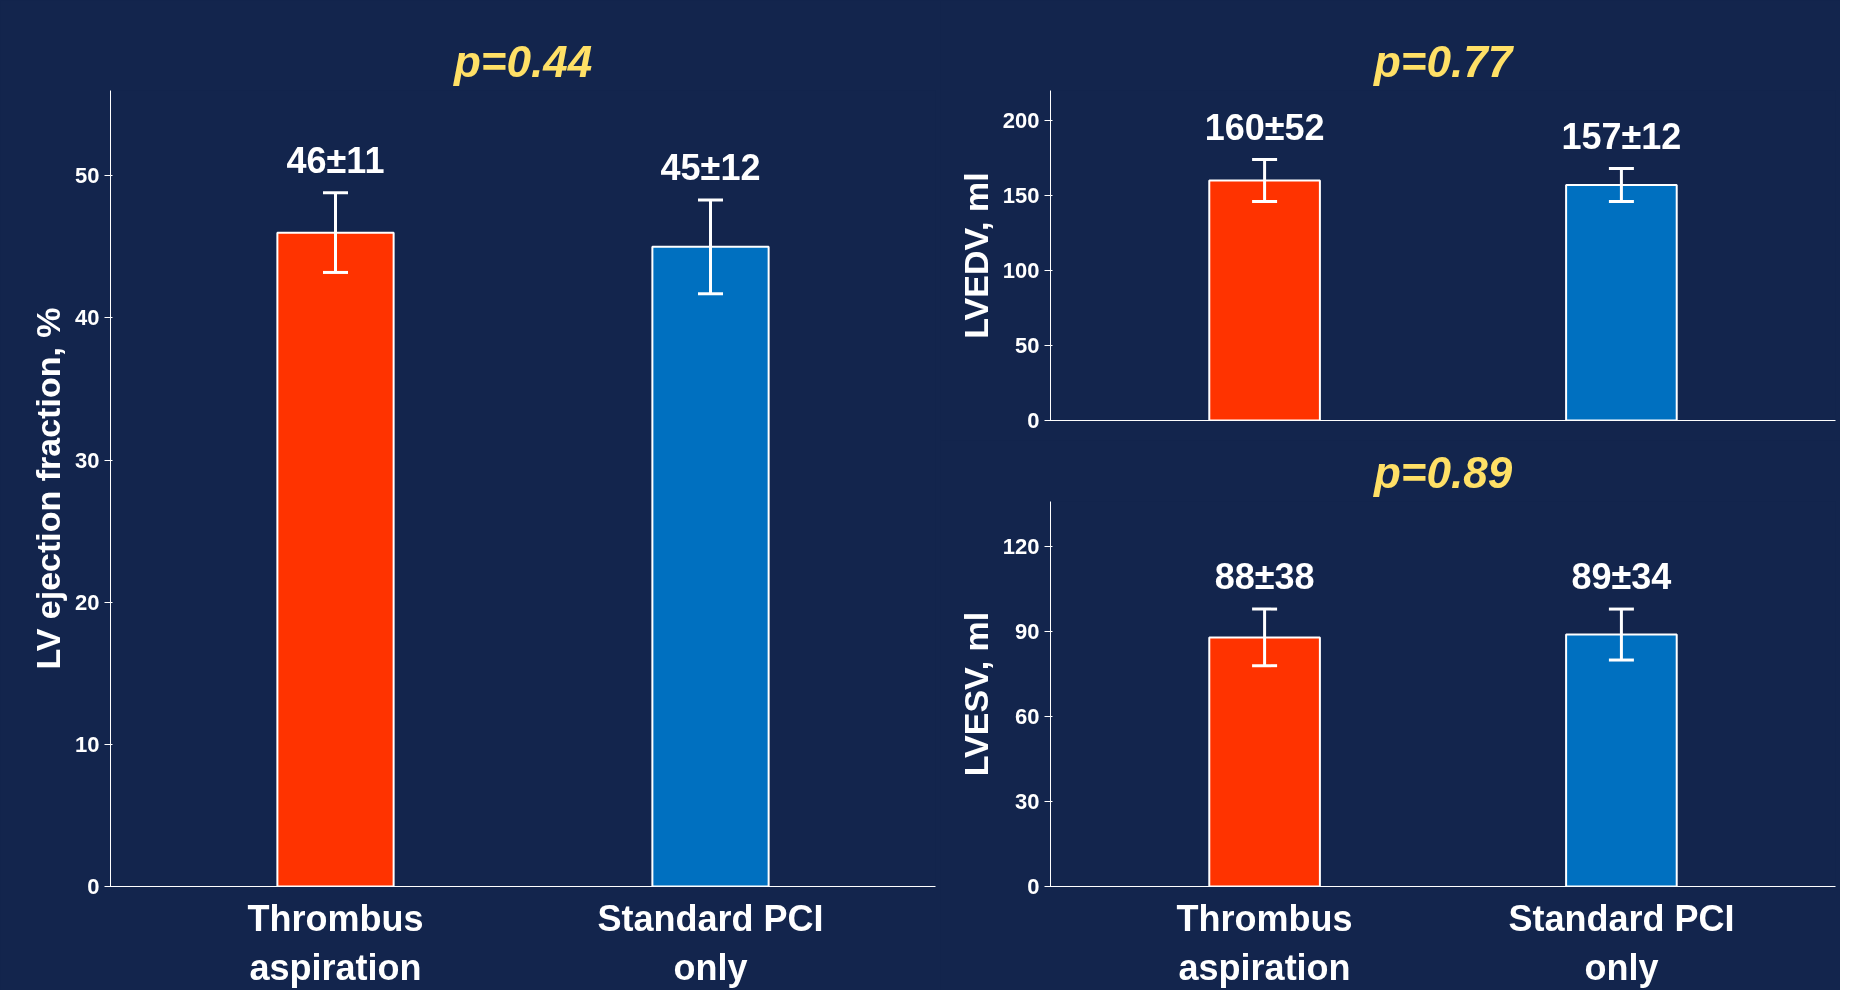 The height and width of the screenshot is (996, 1864). Describe the element at coordinates (87, 744) in the screenshot. I see `y-tick-label: 10` at that location.